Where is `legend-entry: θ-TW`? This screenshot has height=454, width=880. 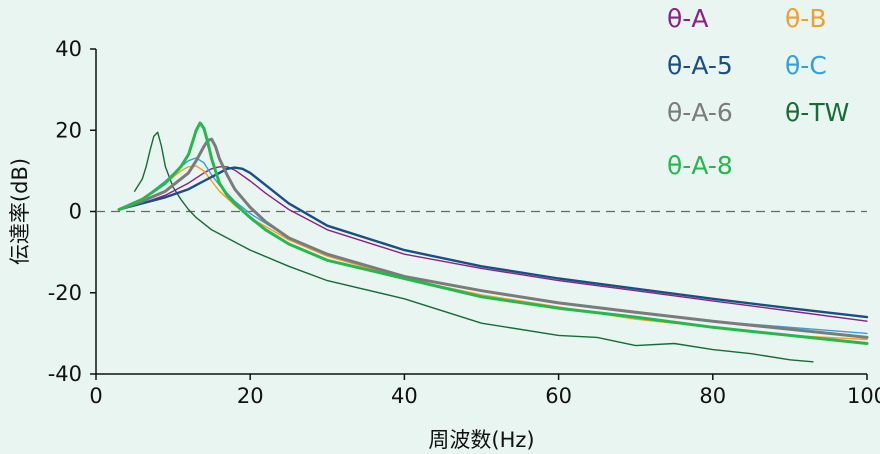
legend-entry: θ-TW is located at coordinates (817, 112).